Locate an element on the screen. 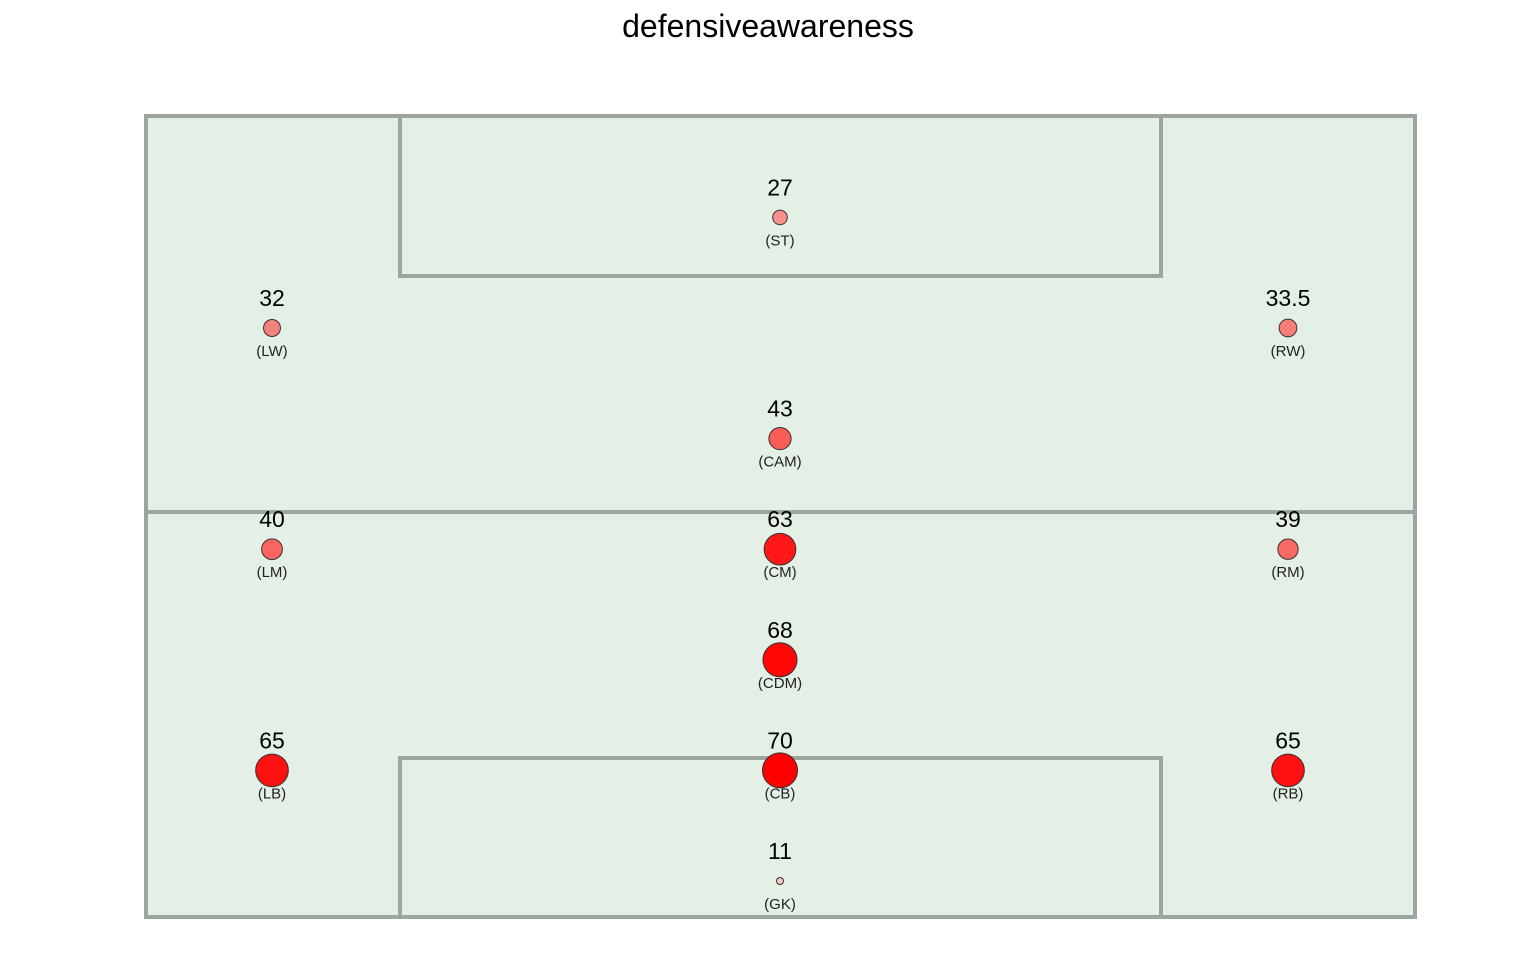 This screenshot has height=960, width=1536. value-label: 68 is located at coordinates (780, 630).